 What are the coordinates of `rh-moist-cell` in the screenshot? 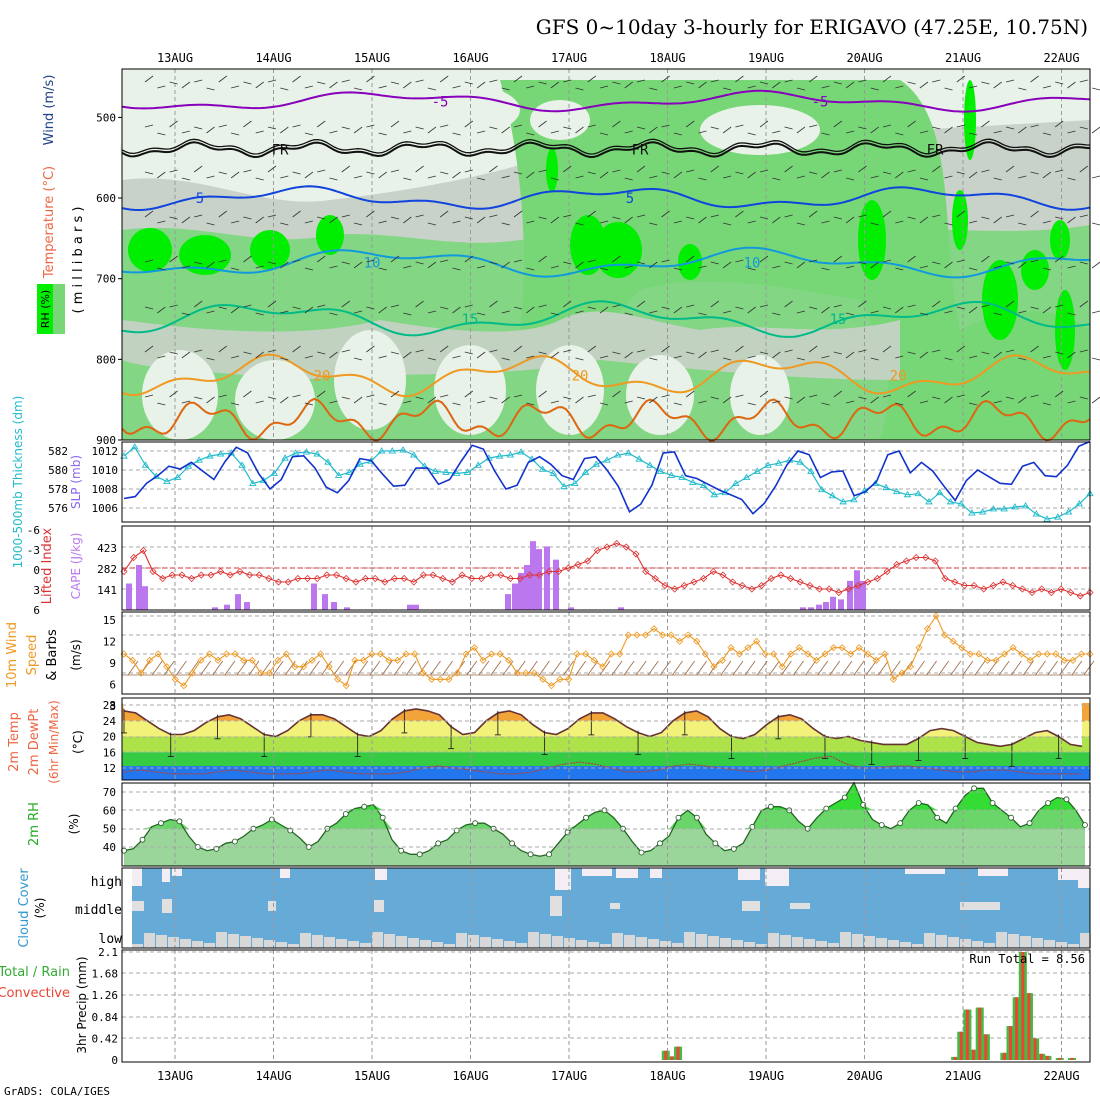 It's located at (1065, 330).